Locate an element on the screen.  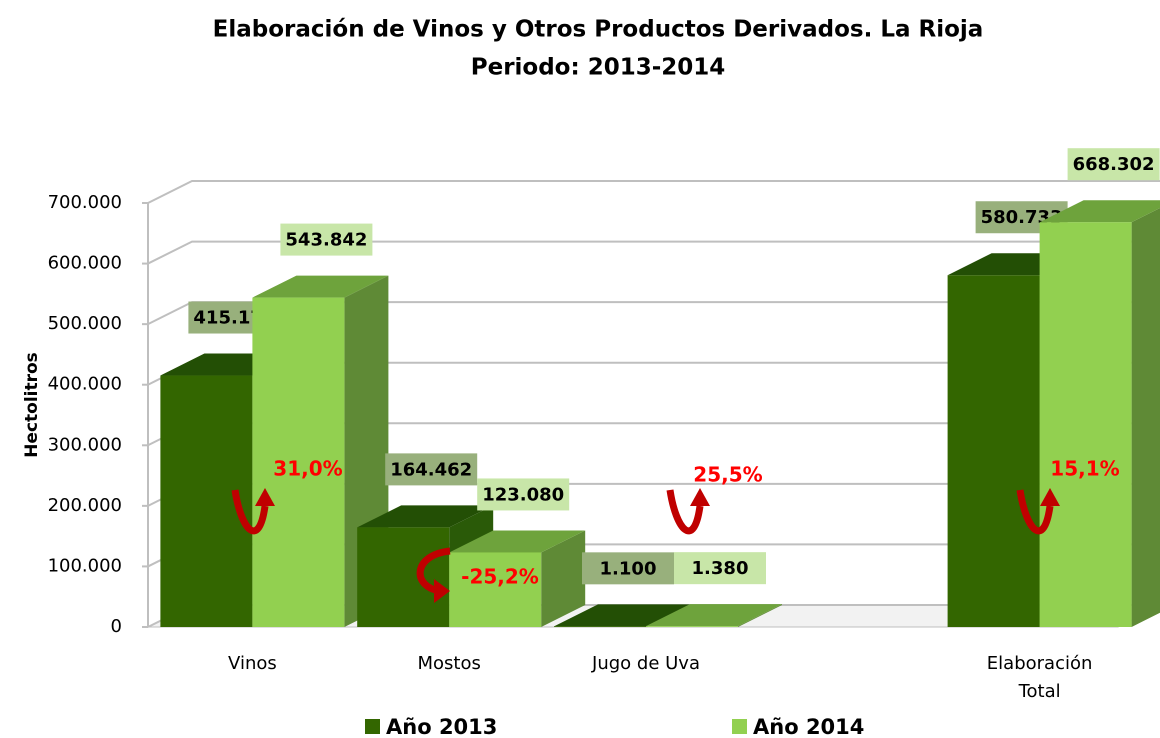
annotation: 15,1% is located at coordinates (1084, 469).